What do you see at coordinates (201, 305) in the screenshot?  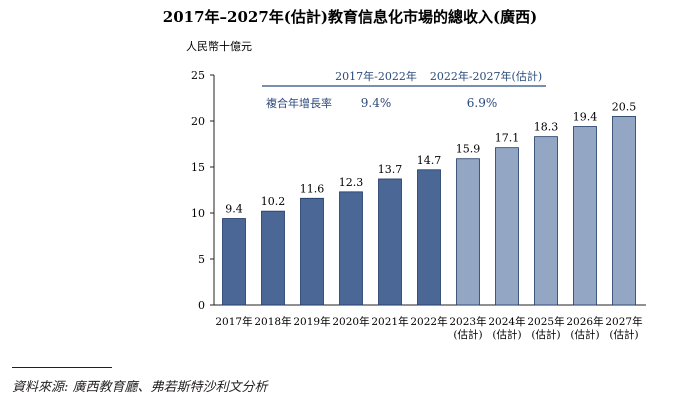 I see `y-tick-label: 0` at bounding box center [201, 305].